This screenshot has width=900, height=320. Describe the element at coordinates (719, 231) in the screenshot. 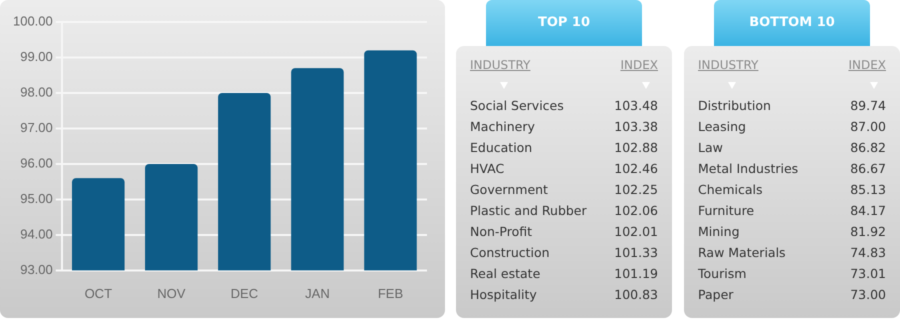

I see `category-label: Mining` at that location.